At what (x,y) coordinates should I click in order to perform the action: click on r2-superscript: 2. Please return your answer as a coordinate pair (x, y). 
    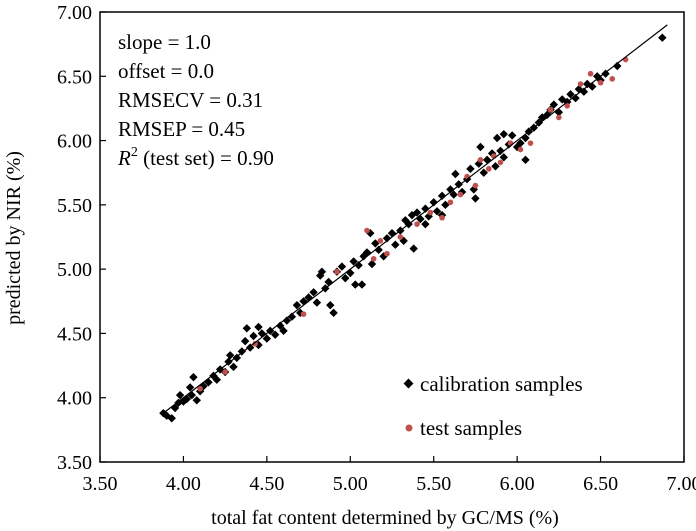
    Looking at the image, I should click on (134, 152).